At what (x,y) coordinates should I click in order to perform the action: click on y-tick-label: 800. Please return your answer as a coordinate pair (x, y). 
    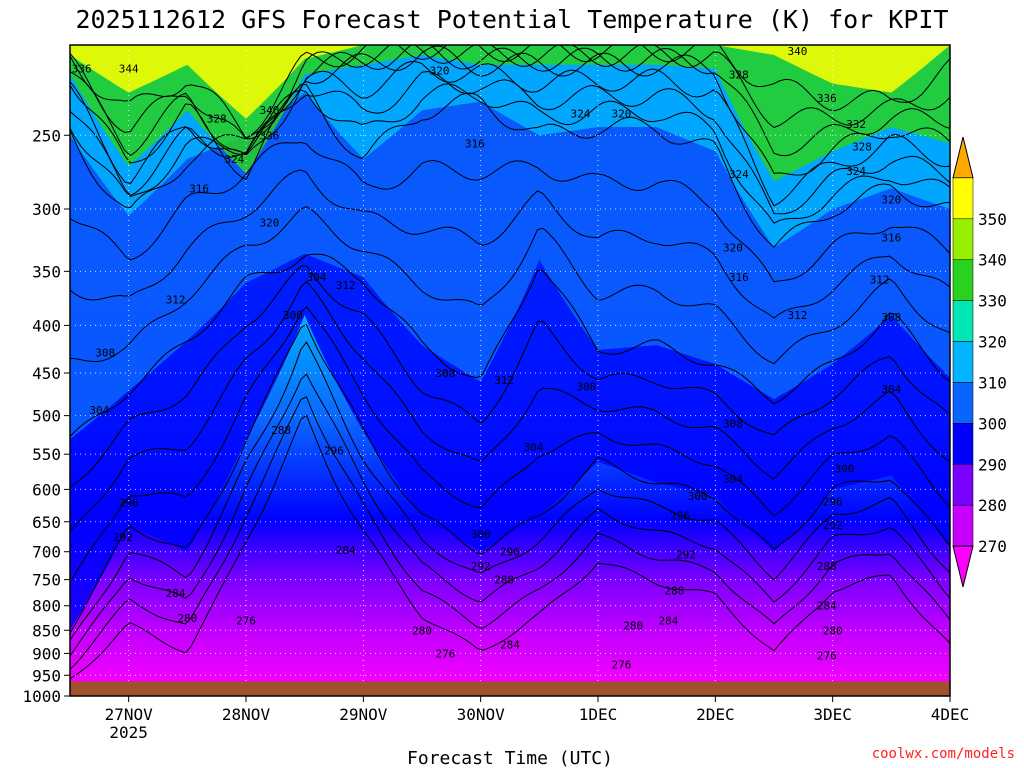
    Looking at the image, I should click on (46, 606).